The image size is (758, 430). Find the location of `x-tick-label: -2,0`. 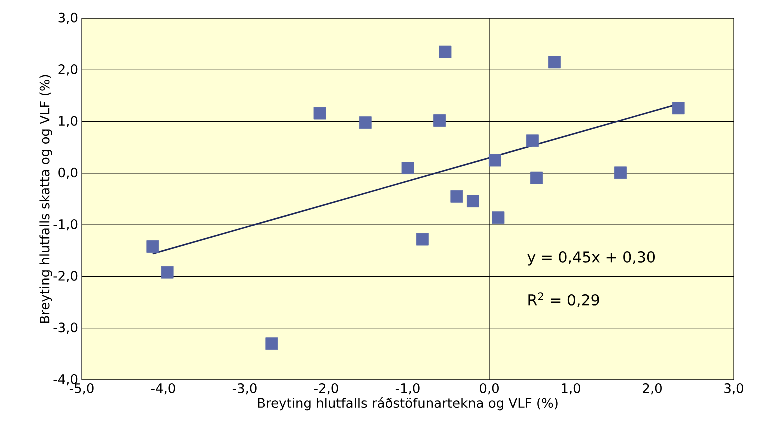

x-tick-label: -2,0 is located at coordinates (326, 389).